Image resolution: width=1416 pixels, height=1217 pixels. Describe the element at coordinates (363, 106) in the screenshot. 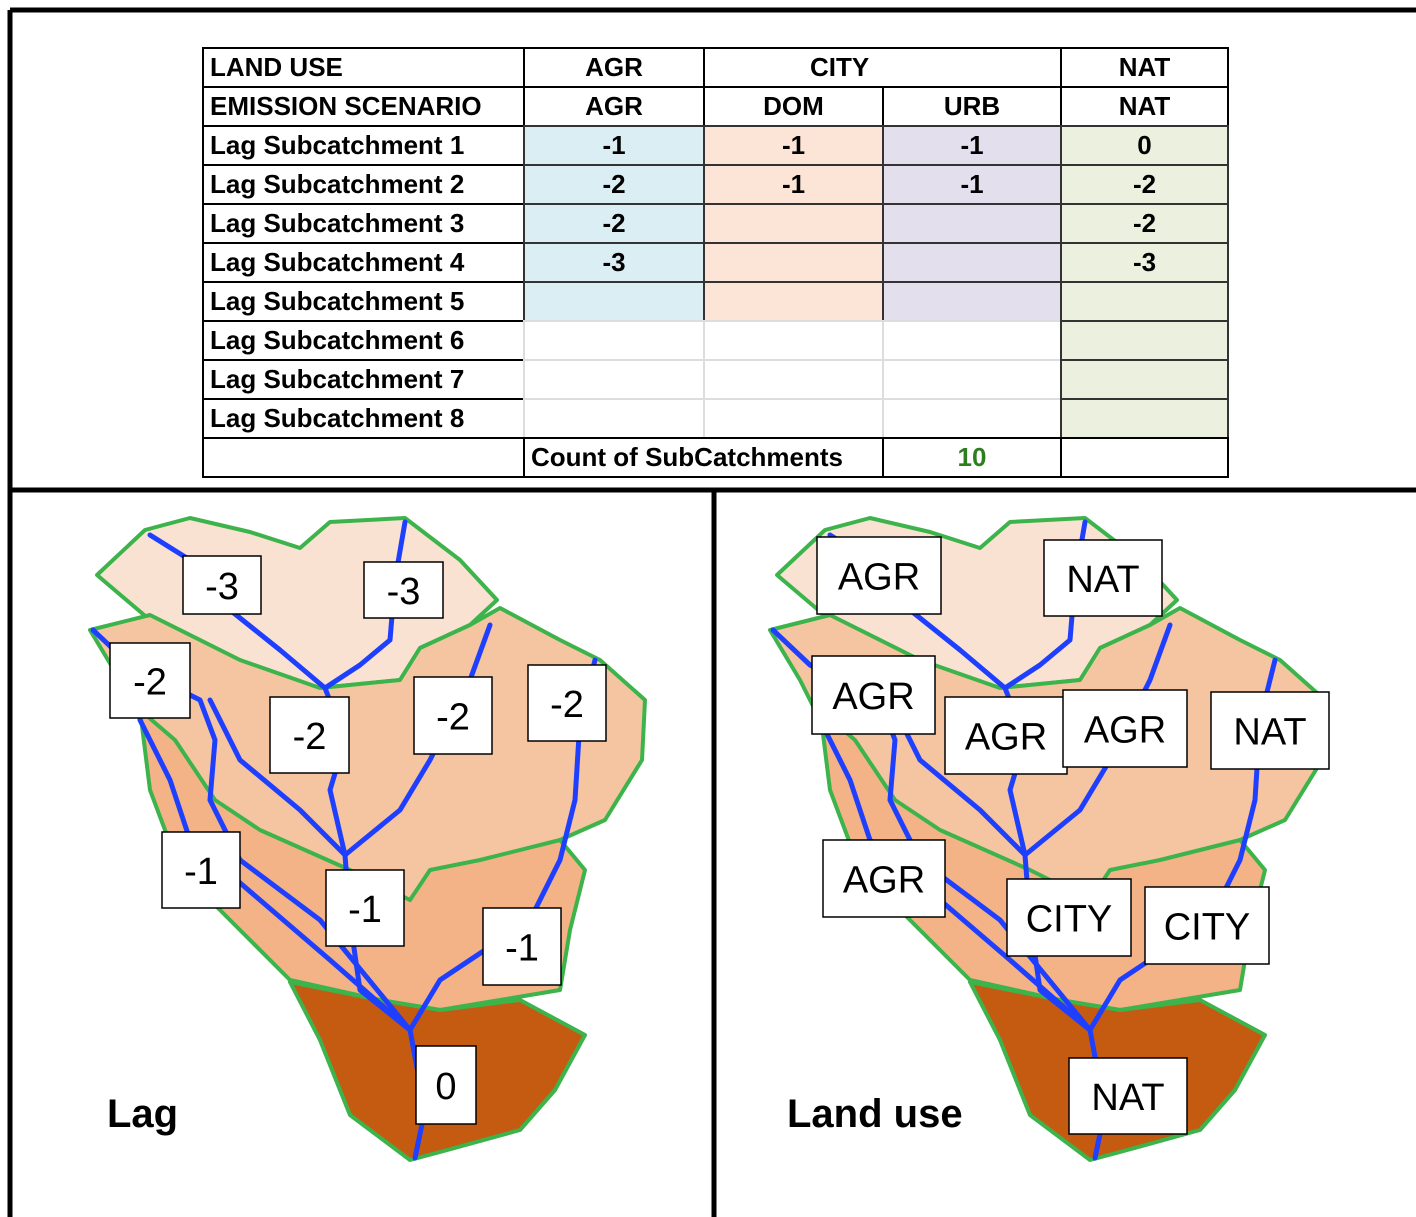

I see `header-cell: EMISSION SCENARIO` at that location.